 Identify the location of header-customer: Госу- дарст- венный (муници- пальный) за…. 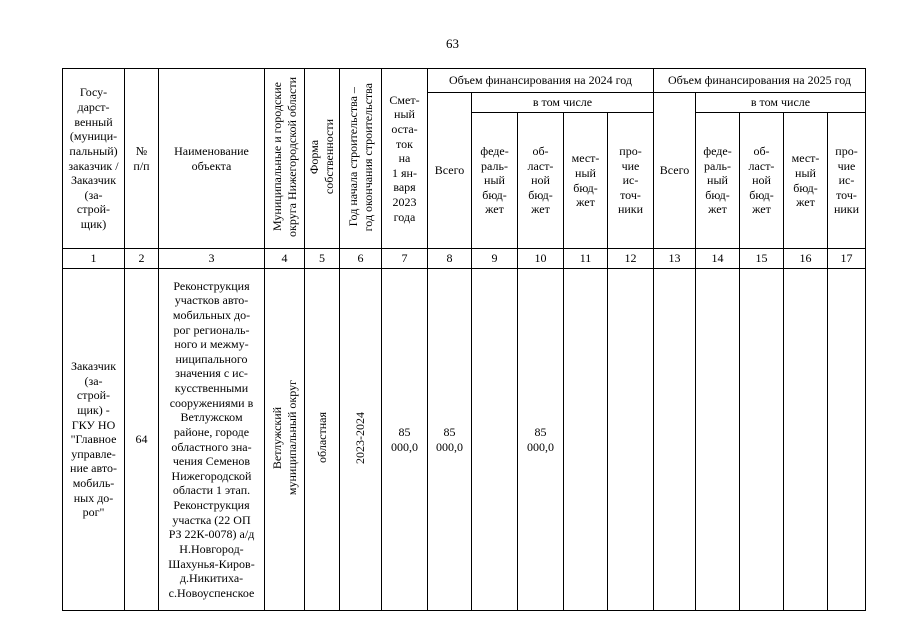
(93, 158).